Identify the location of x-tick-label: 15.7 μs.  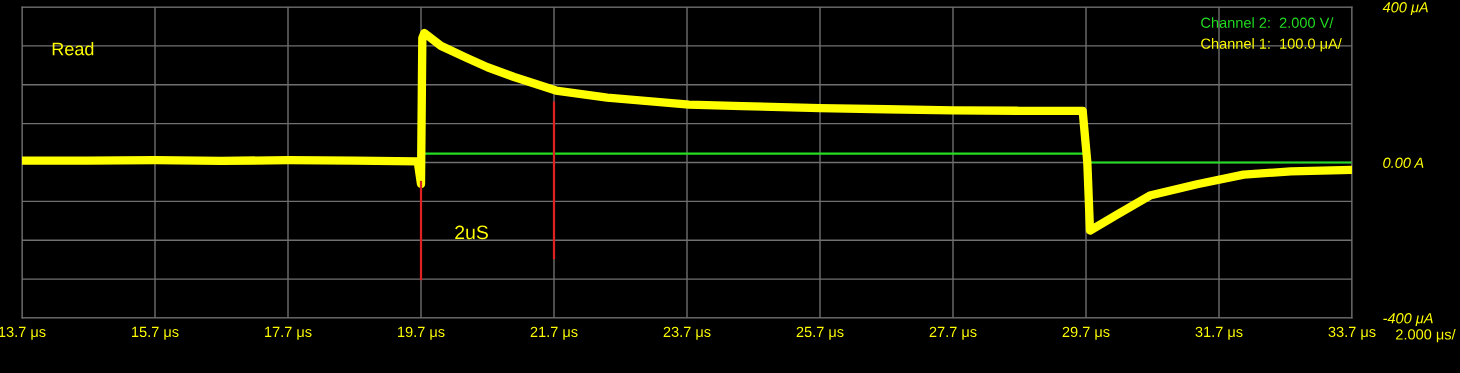
(155, 333).